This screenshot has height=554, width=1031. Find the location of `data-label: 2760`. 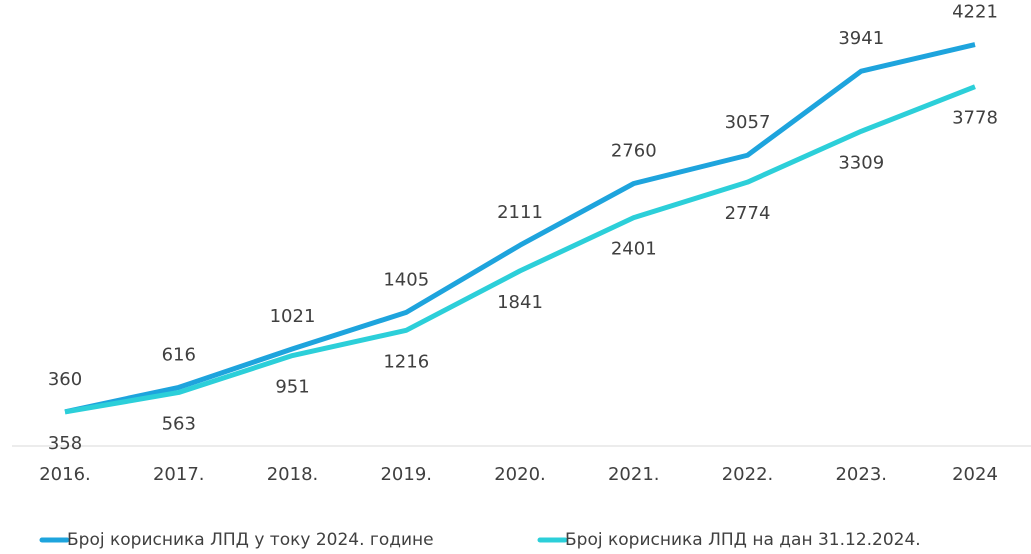

data-label: 2760 is located at coordinates (634, 150).